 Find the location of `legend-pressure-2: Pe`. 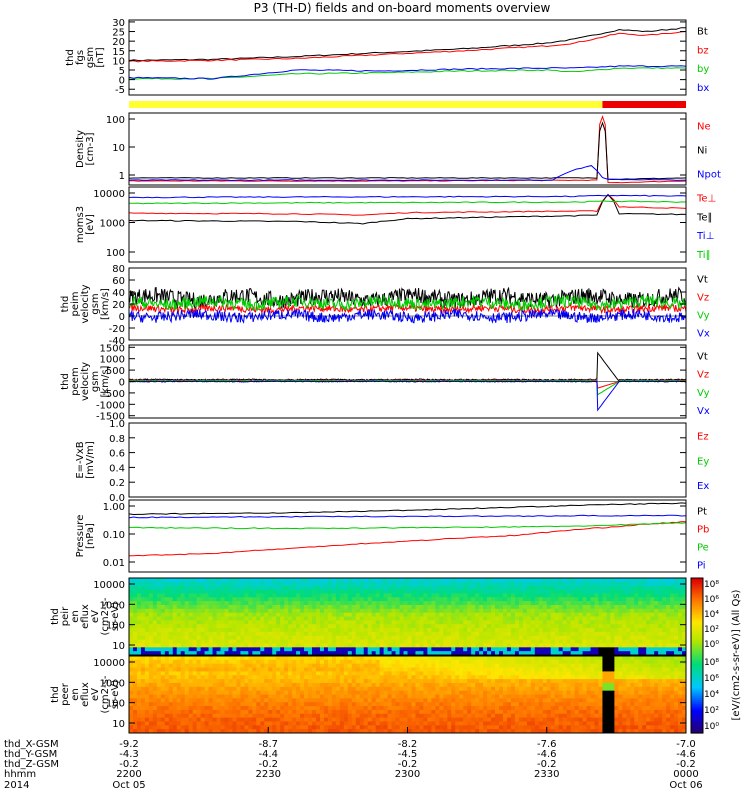

legend-pressure-2: Pe is located at coordinates (703, 547).